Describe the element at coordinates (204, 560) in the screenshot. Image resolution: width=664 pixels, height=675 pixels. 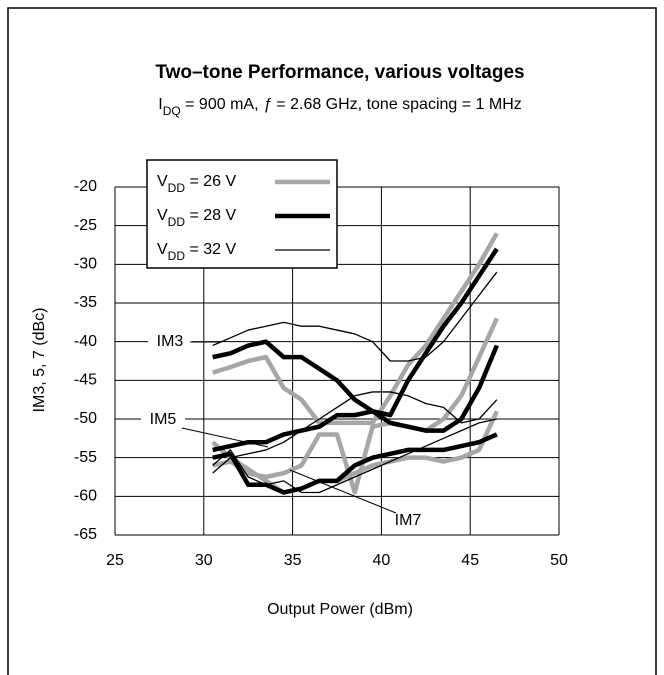
I see `x-tick-label: 30` at that location.